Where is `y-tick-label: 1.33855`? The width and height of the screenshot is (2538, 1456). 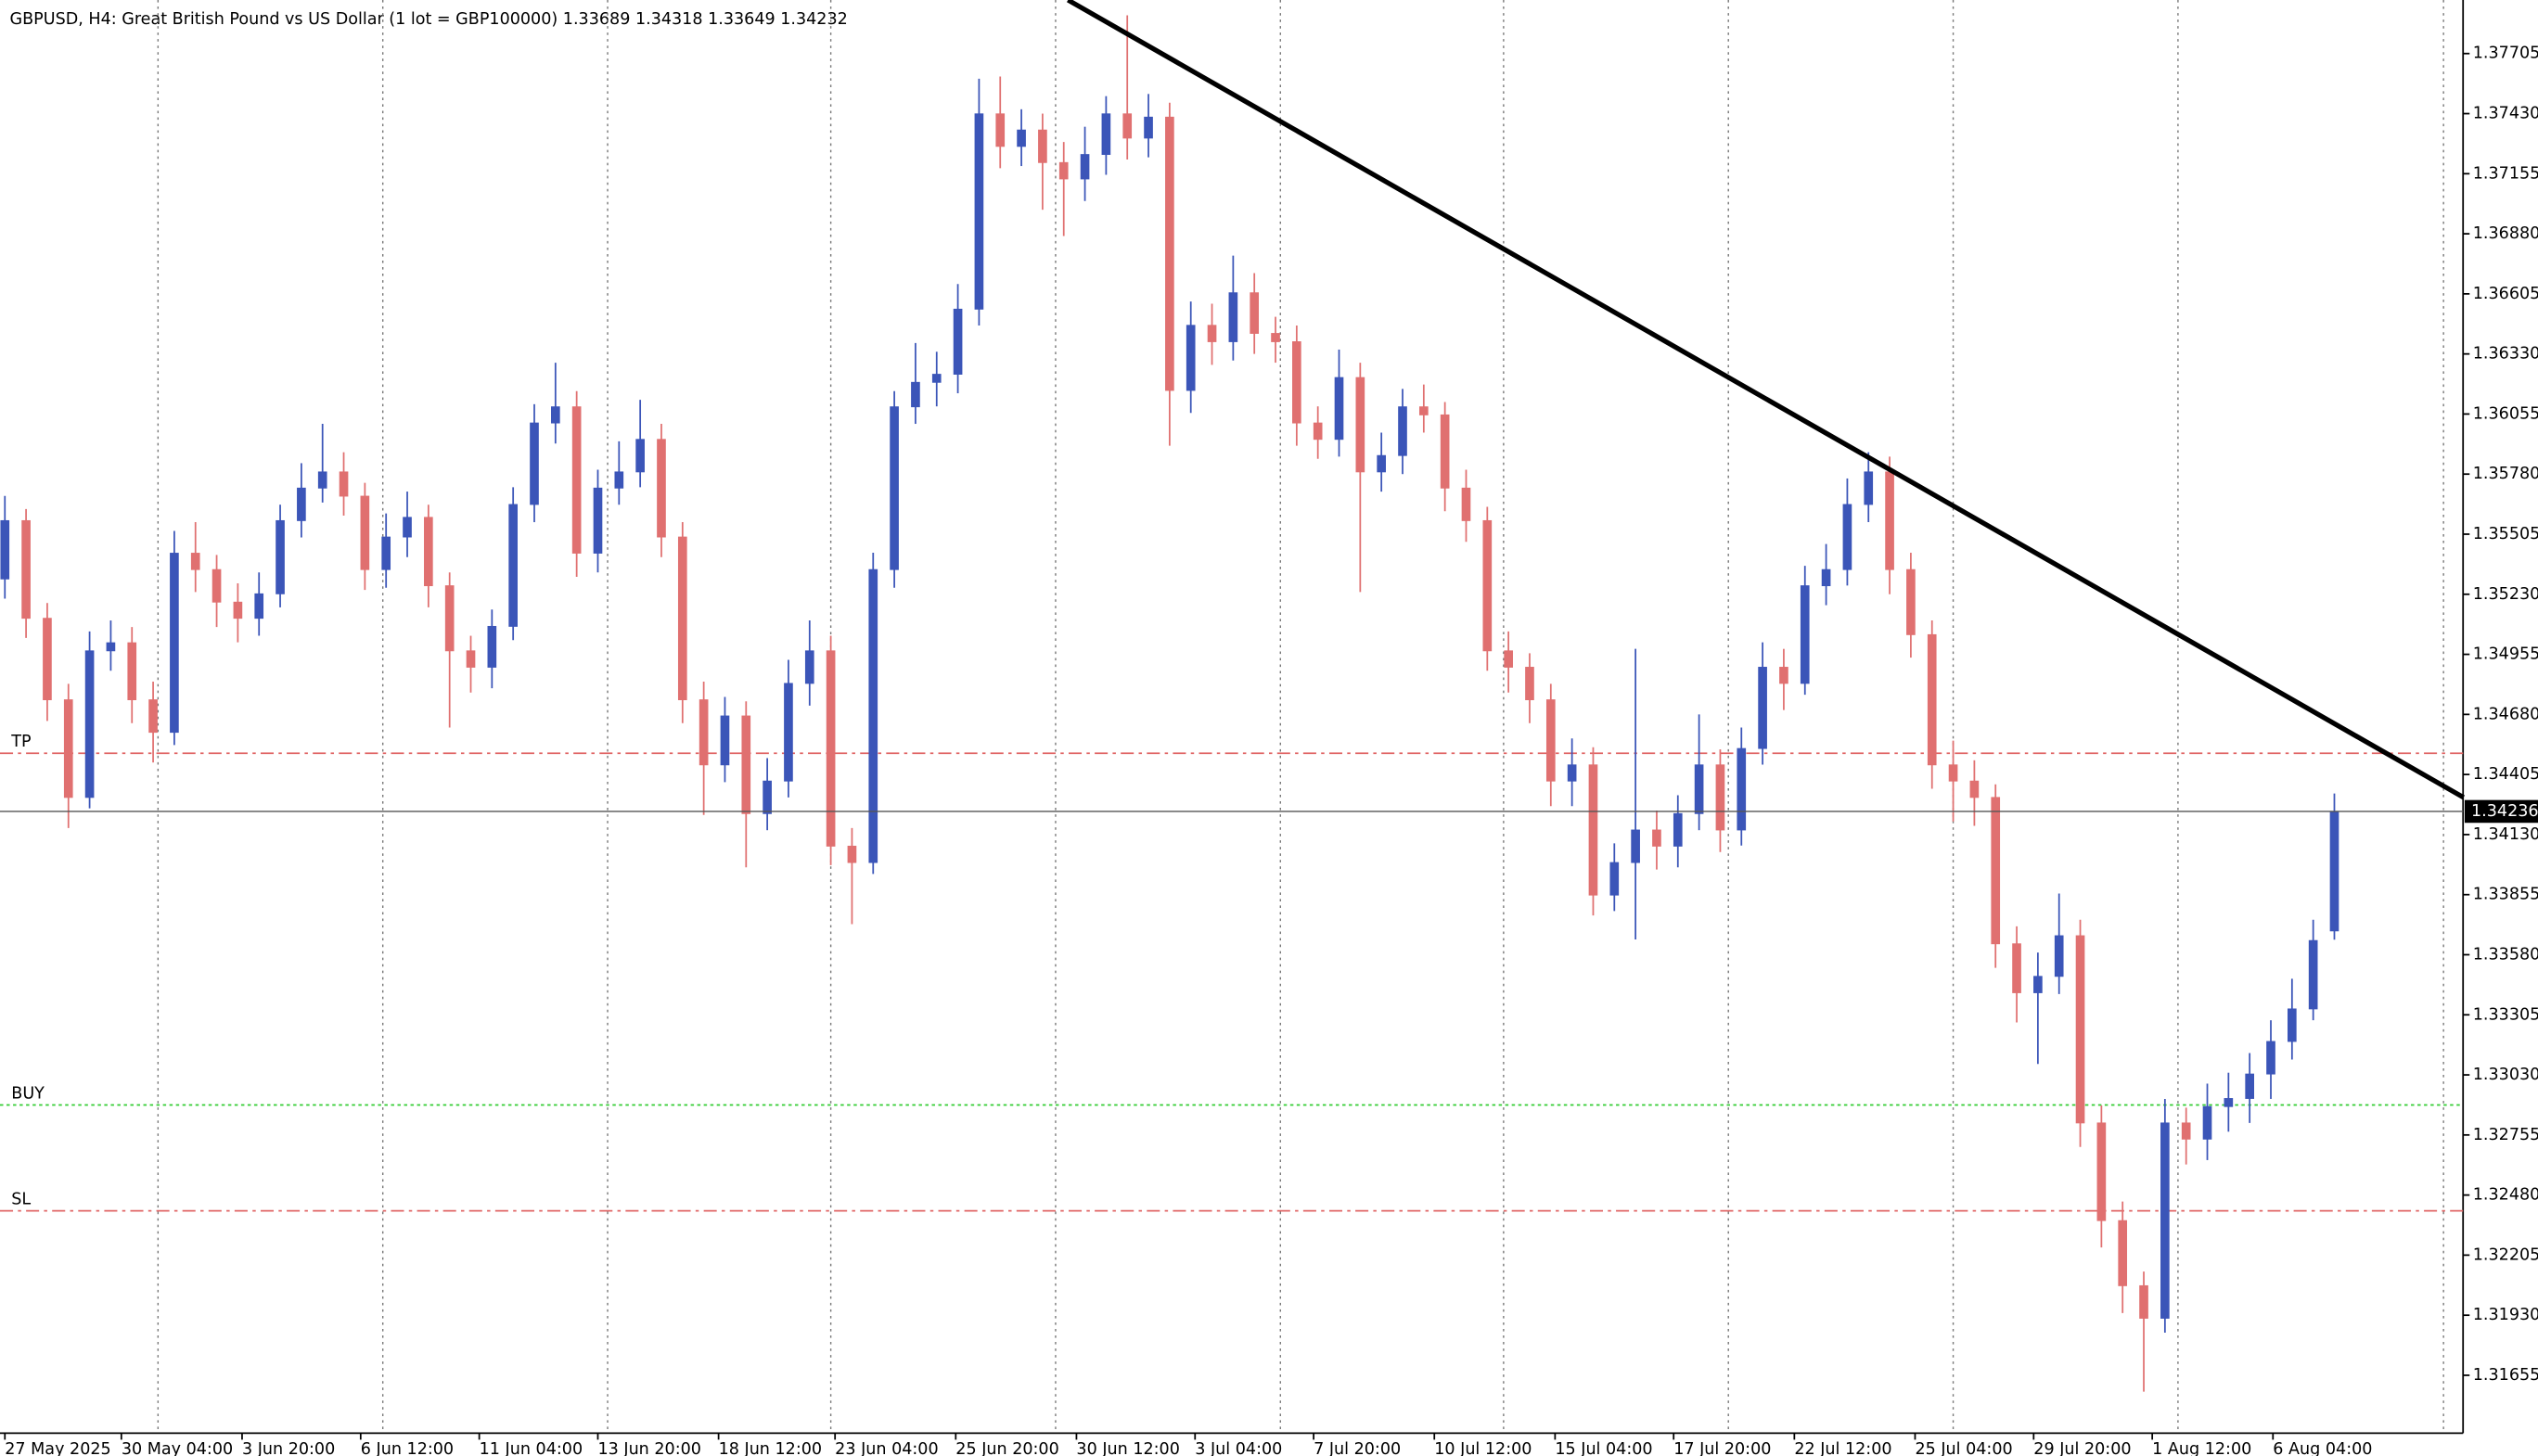 y-tick-label: 1.33855 is located at coordinates (2506, 895).